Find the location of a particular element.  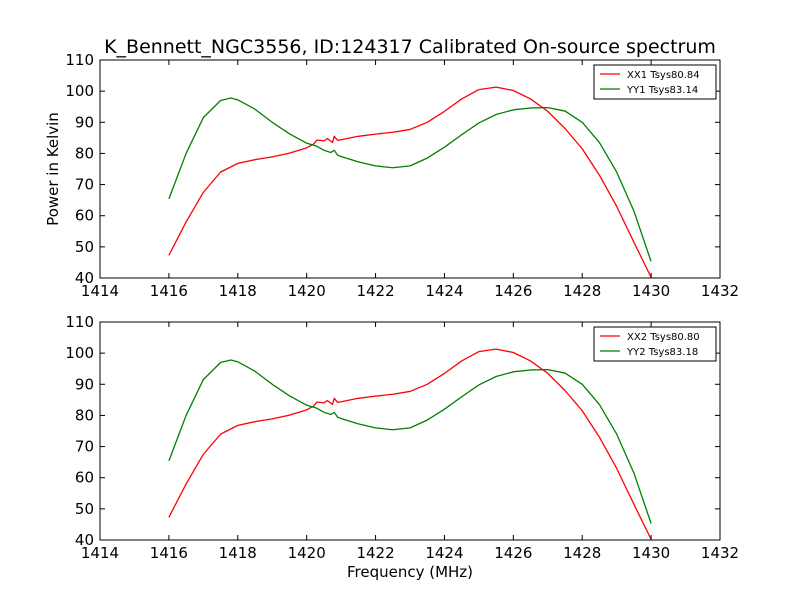

legend-entry-label: XX2 Tsys80.80 is located at coordinates (663, 337).